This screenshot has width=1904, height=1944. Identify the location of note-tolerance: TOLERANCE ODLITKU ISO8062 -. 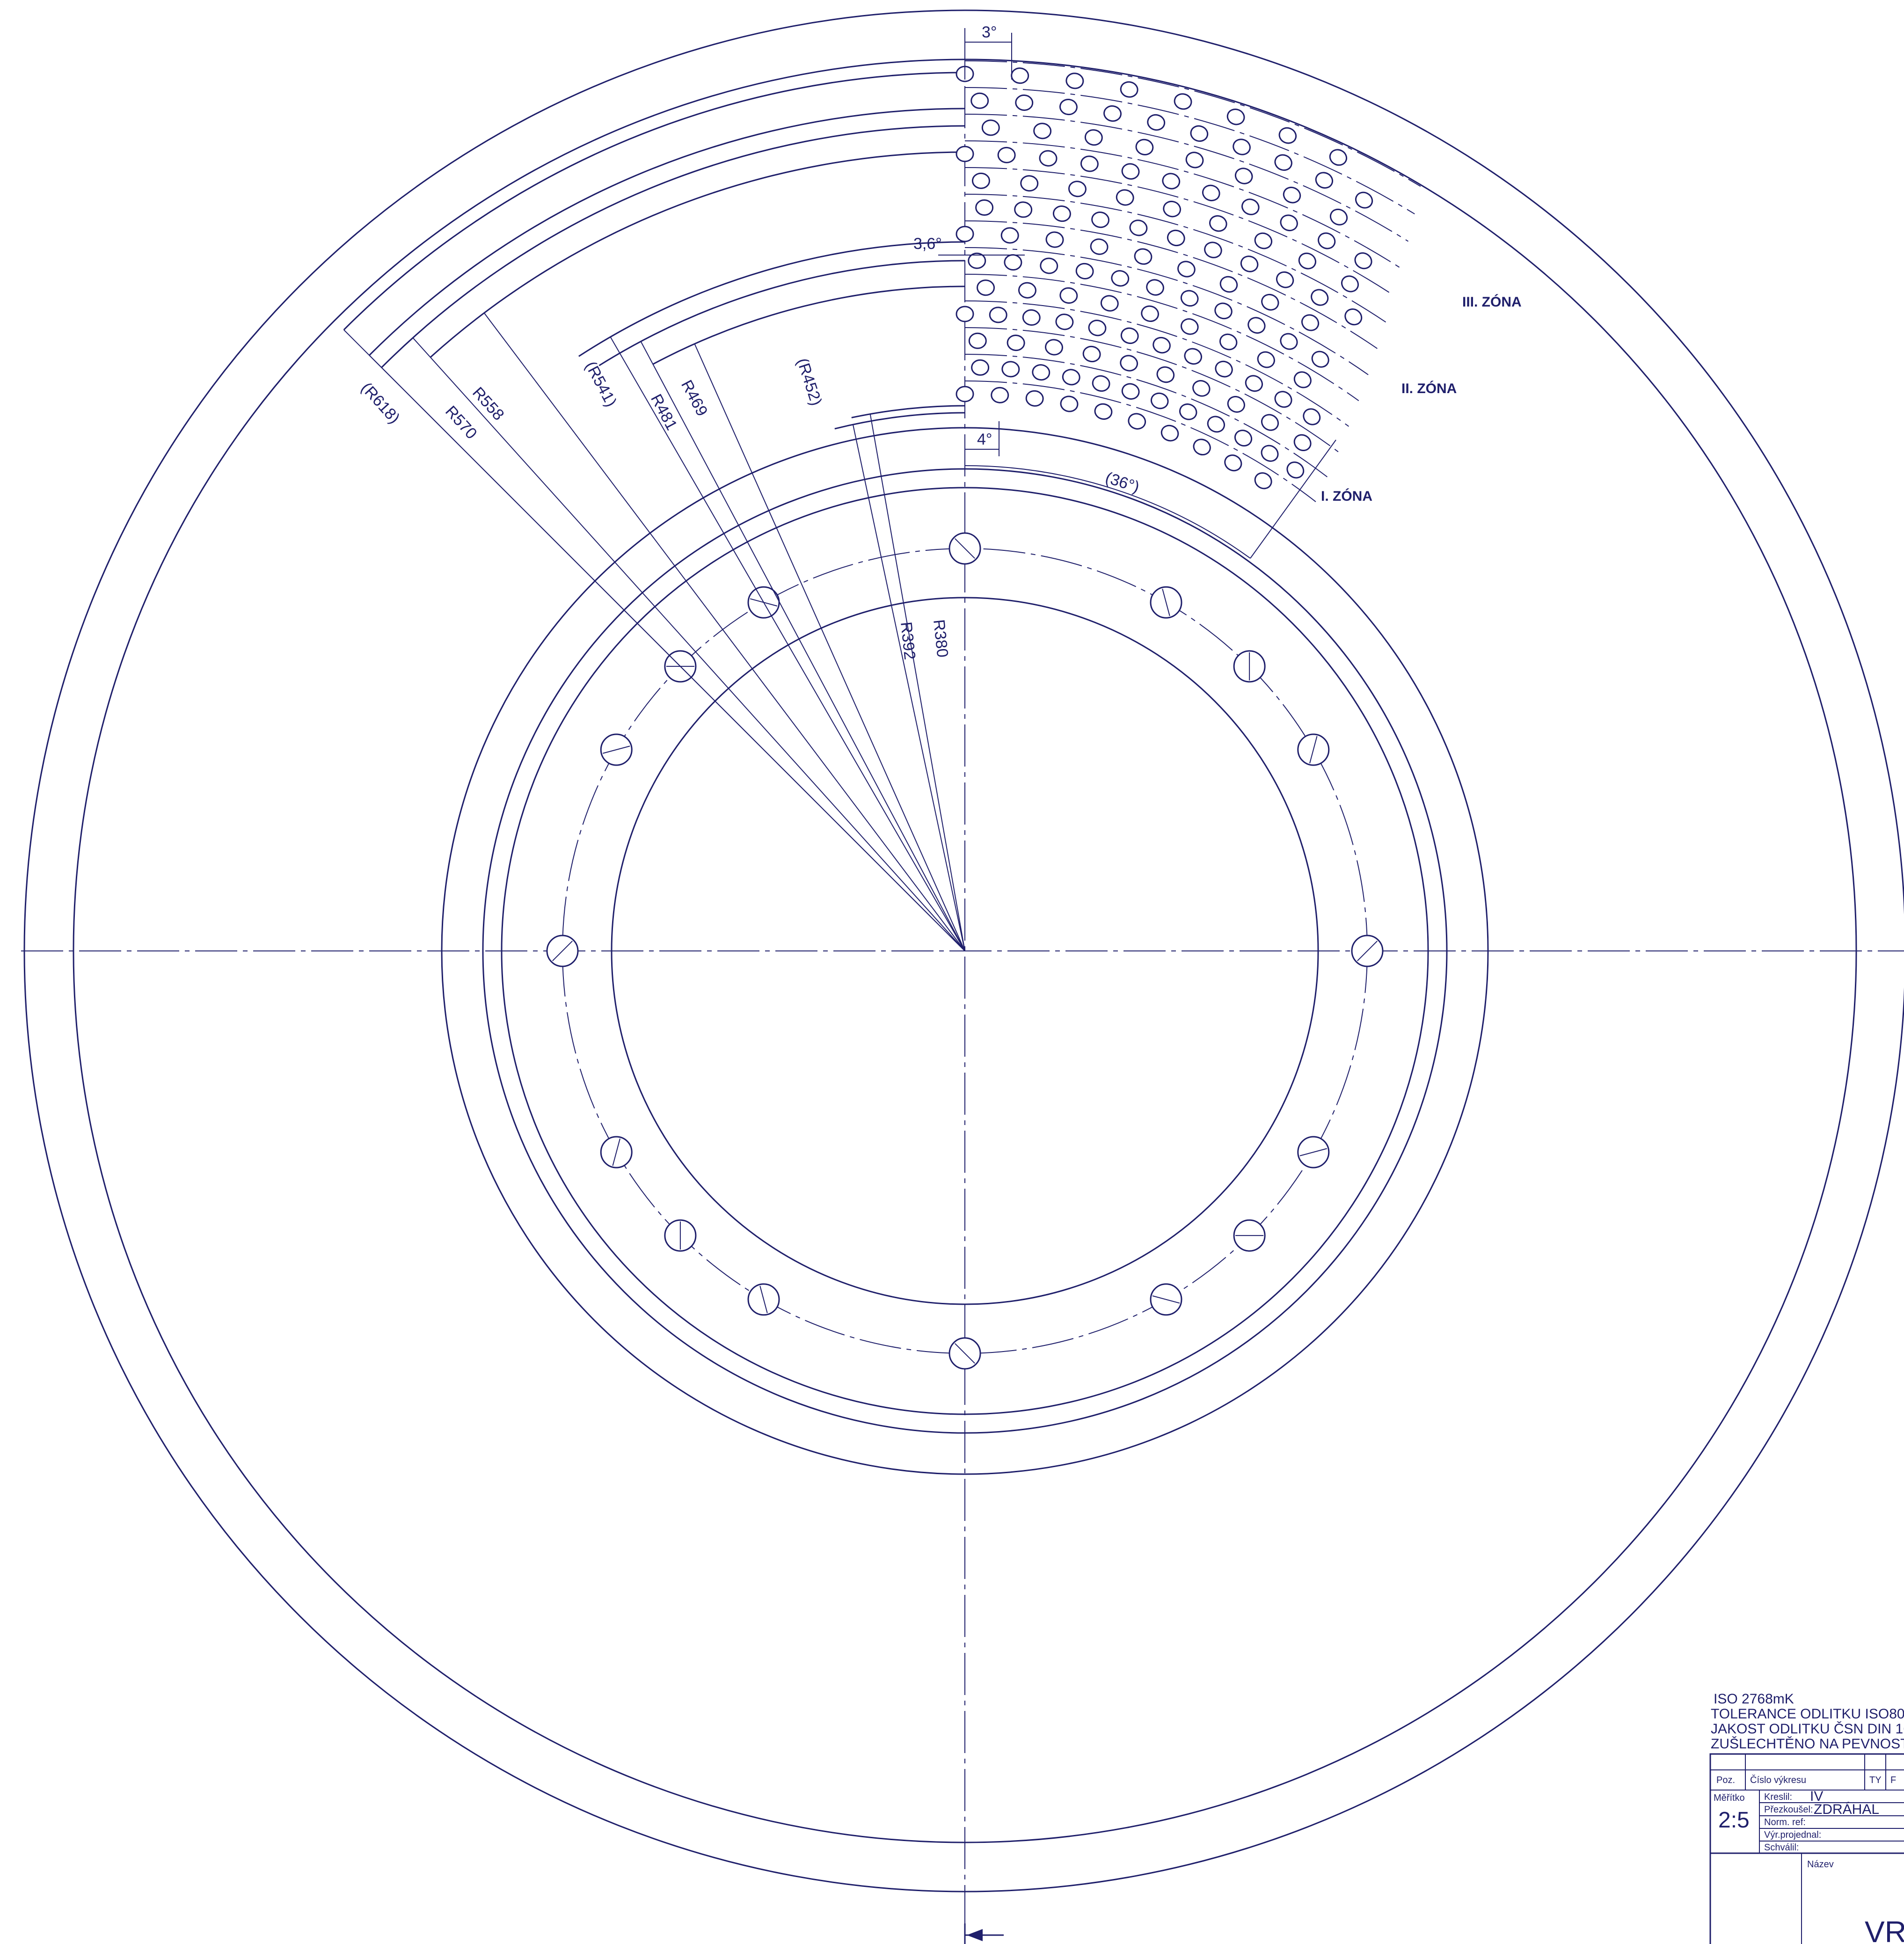
(1808, 1714).